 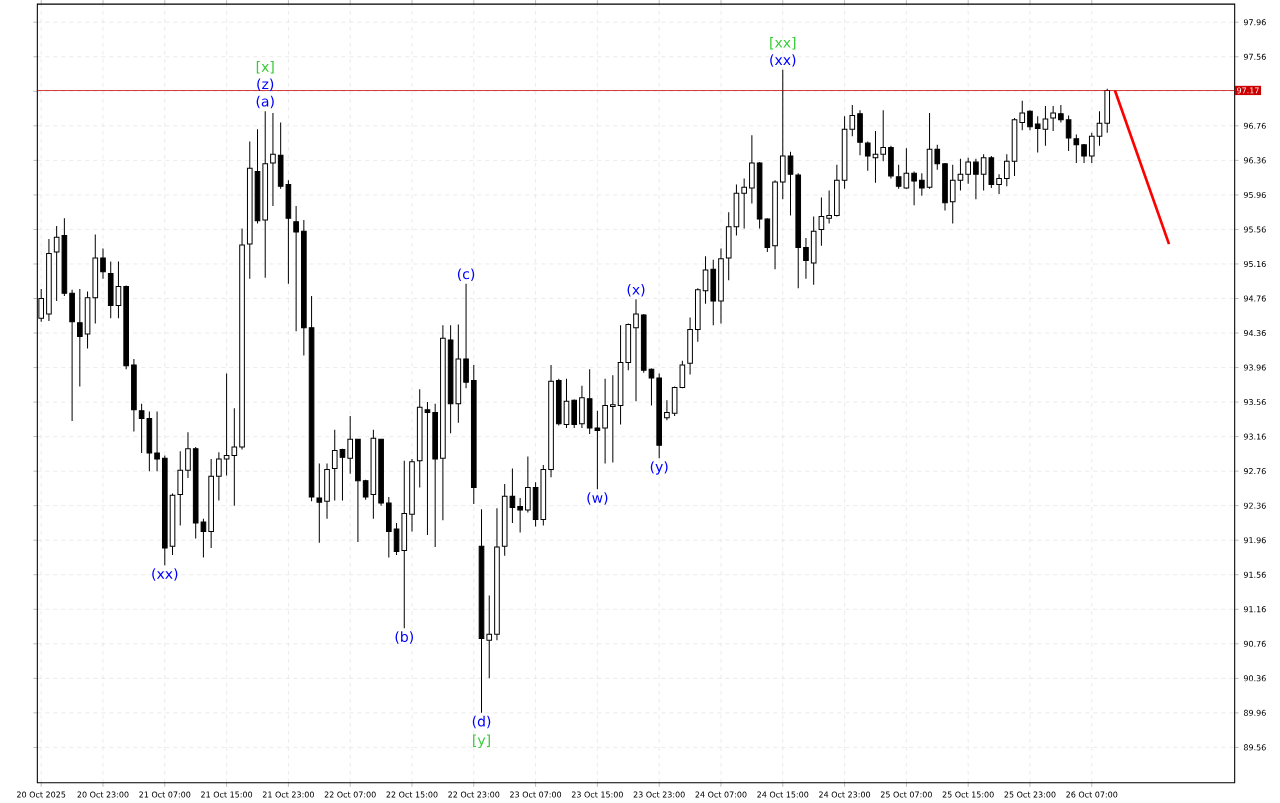 What do you see at coordinates (412, 794) in the screenshot?
I see `x-tick-label: 22 Oct 15:00` at bounding box center [412, 794].